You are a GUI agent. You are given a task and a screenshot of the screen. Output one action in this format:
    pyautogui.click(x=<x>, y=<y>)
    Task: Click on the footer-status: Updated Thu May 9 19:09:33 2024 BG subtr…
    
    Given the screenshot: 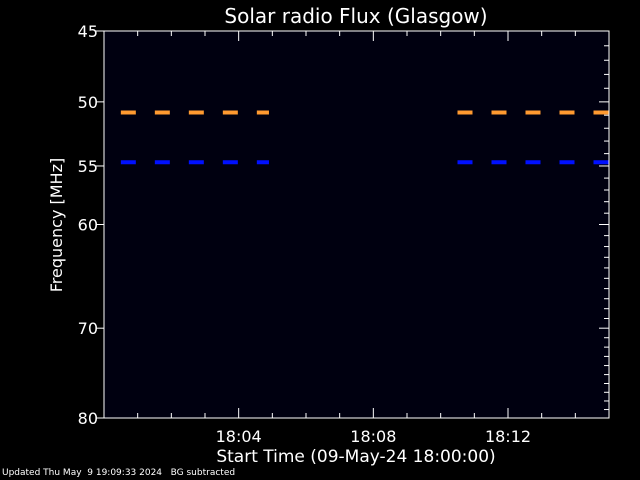 What is the action you would take?
    pyautogui.click(x=118, y=473)
    